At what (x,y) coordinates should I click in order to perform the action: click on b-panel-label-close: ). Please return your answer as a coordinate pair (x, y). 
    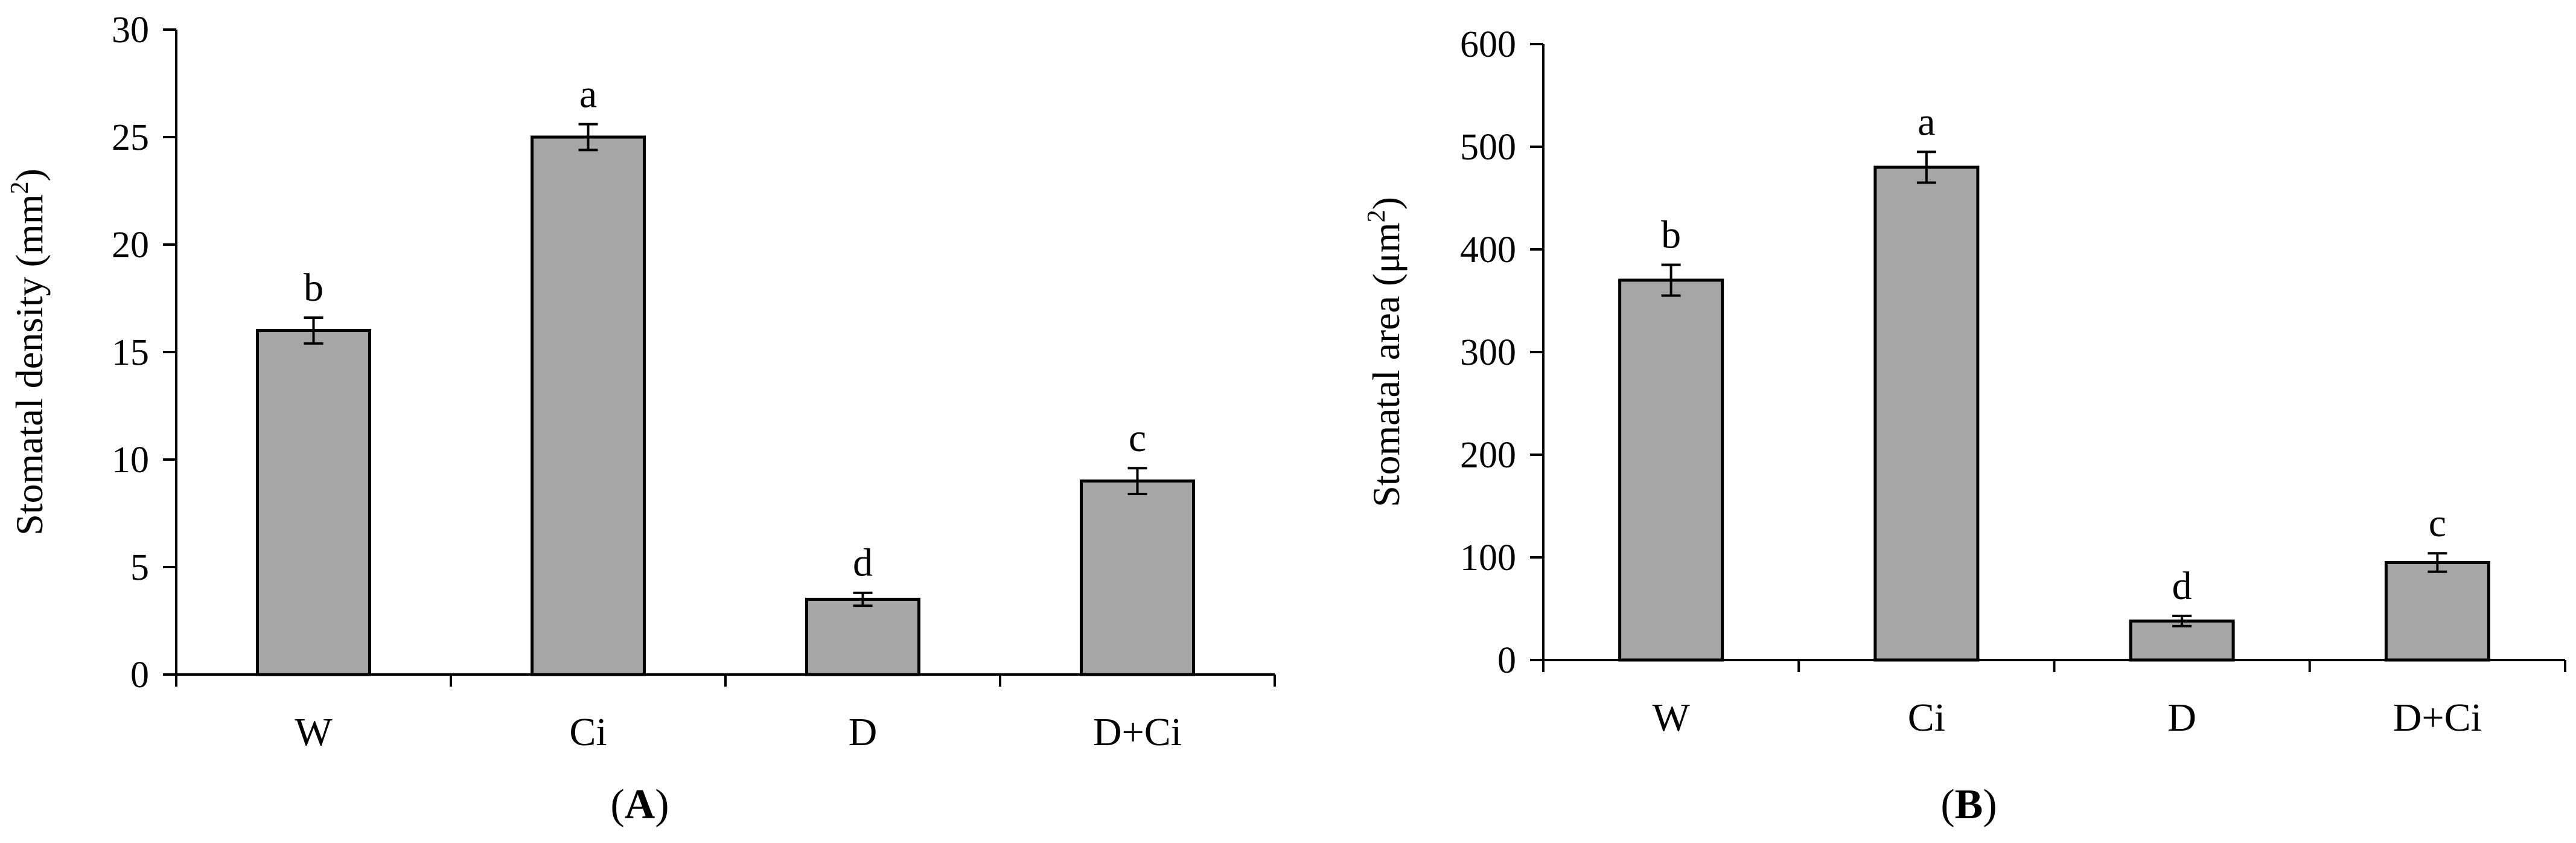
    Looking at the image, I should click on (1990, 804).